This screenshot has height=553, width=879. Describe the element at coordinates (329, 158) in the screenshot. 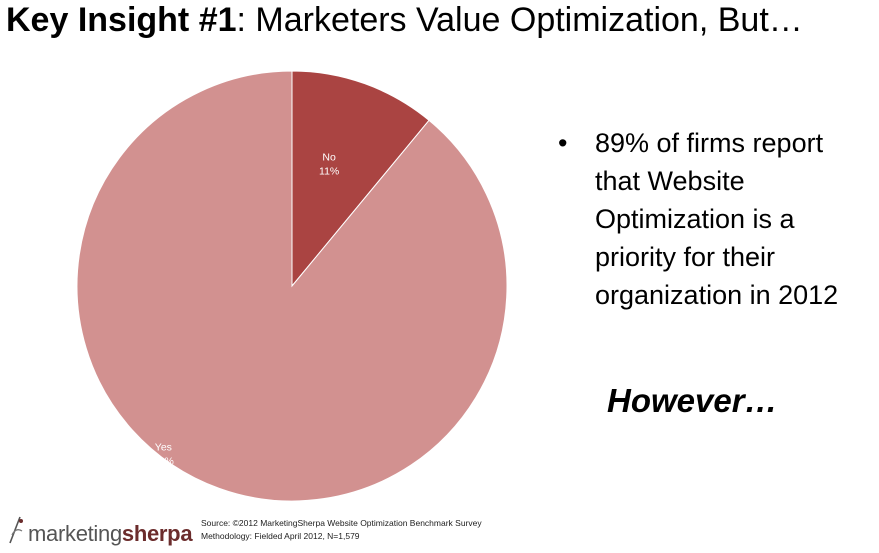

I see `slice-name-no: No` at that location.